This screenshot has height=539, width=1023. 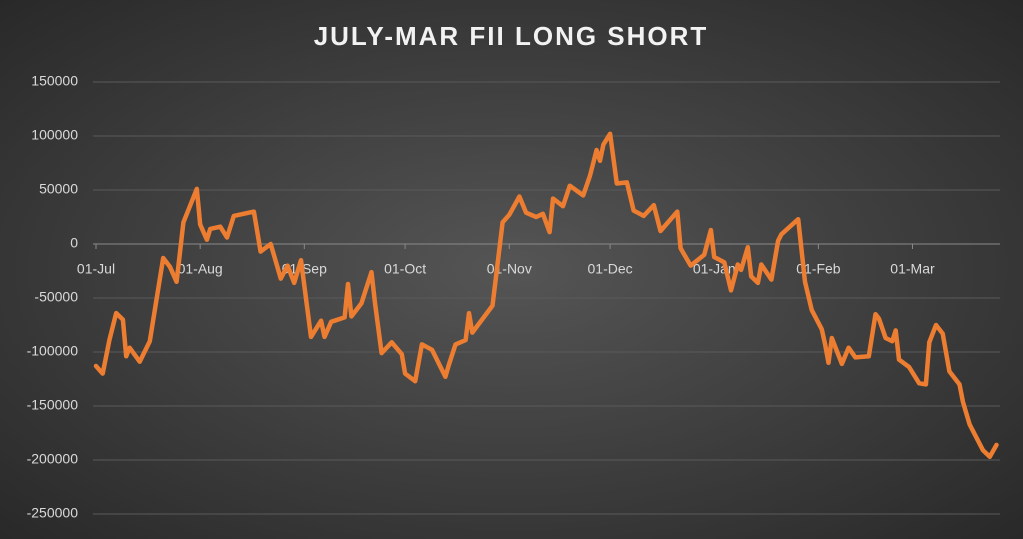 What do you see at coordinates (54, 135) in the screenshot?
I see `y-tick-label: 100000` at bounding box center [54, 135].